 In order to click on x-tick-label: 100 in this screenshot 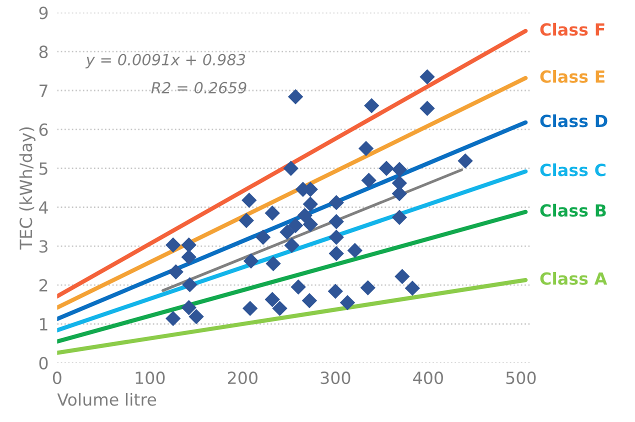, I will do `click(150, 378)`.